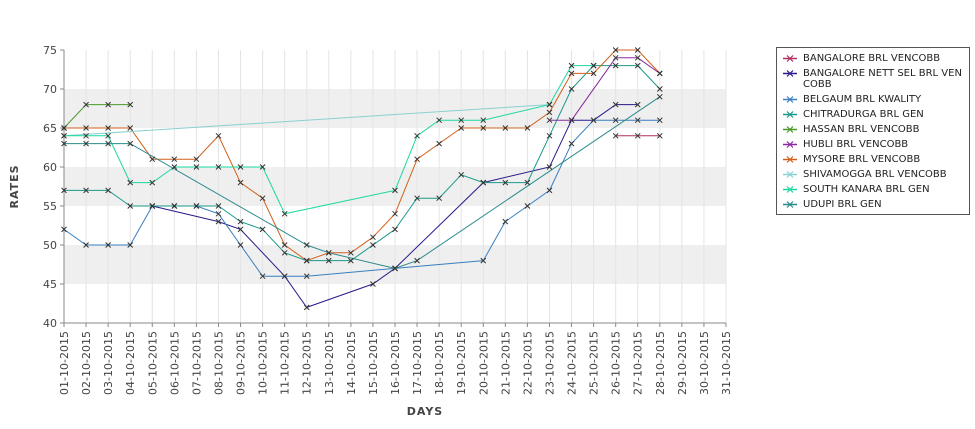  I want to click on y-tick-label: 60, so click(50, 167).